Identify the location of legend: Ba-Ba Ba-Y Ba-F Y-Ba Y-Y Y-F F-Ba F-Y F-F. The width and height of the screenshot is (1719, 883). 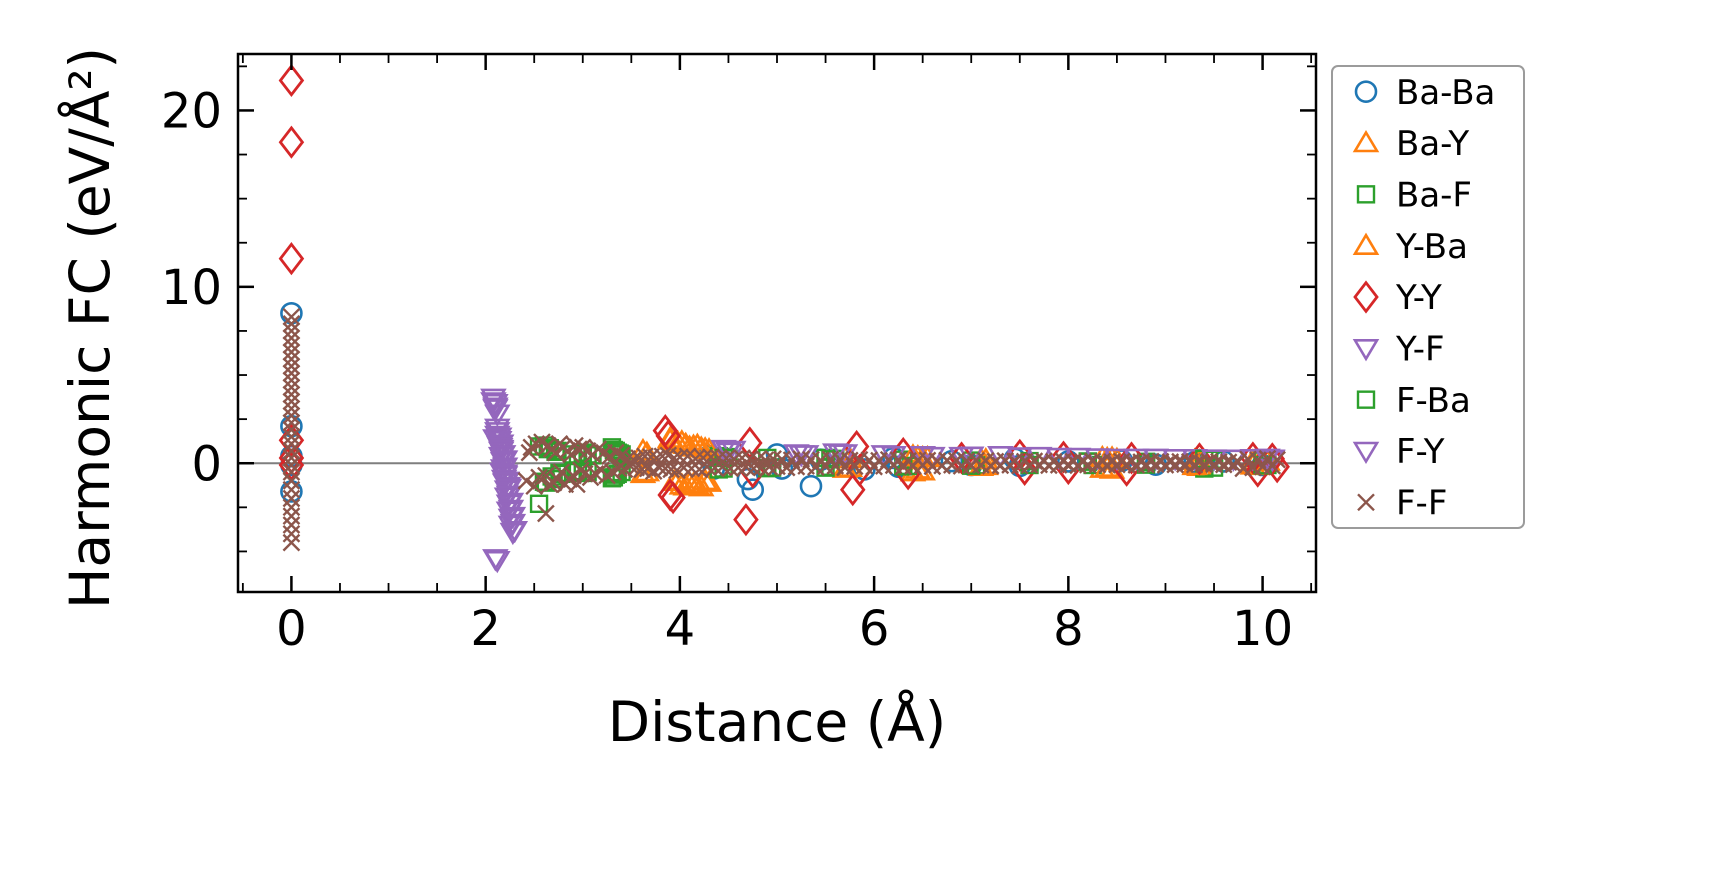
(1428, 297).